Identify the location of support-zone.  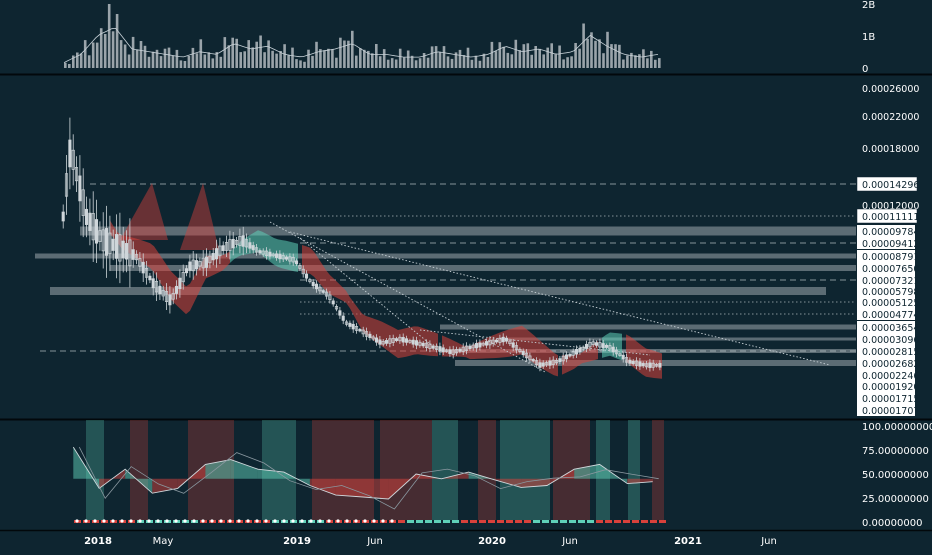
(438, 291).